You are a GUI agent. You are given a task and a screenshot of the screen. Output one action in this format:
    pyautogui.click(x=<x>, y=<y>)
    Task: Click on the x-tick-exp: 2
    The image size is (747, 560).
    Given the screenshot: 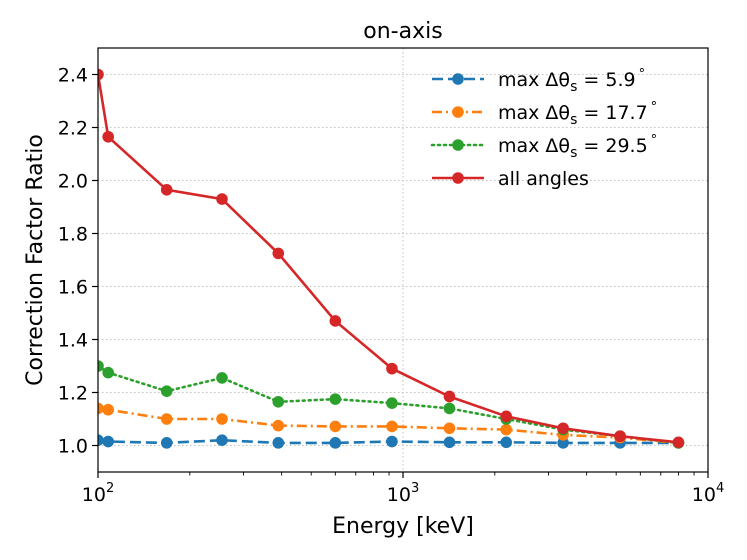 What is the action you would take?
    pyautogui.click(x=110, y=488)
    